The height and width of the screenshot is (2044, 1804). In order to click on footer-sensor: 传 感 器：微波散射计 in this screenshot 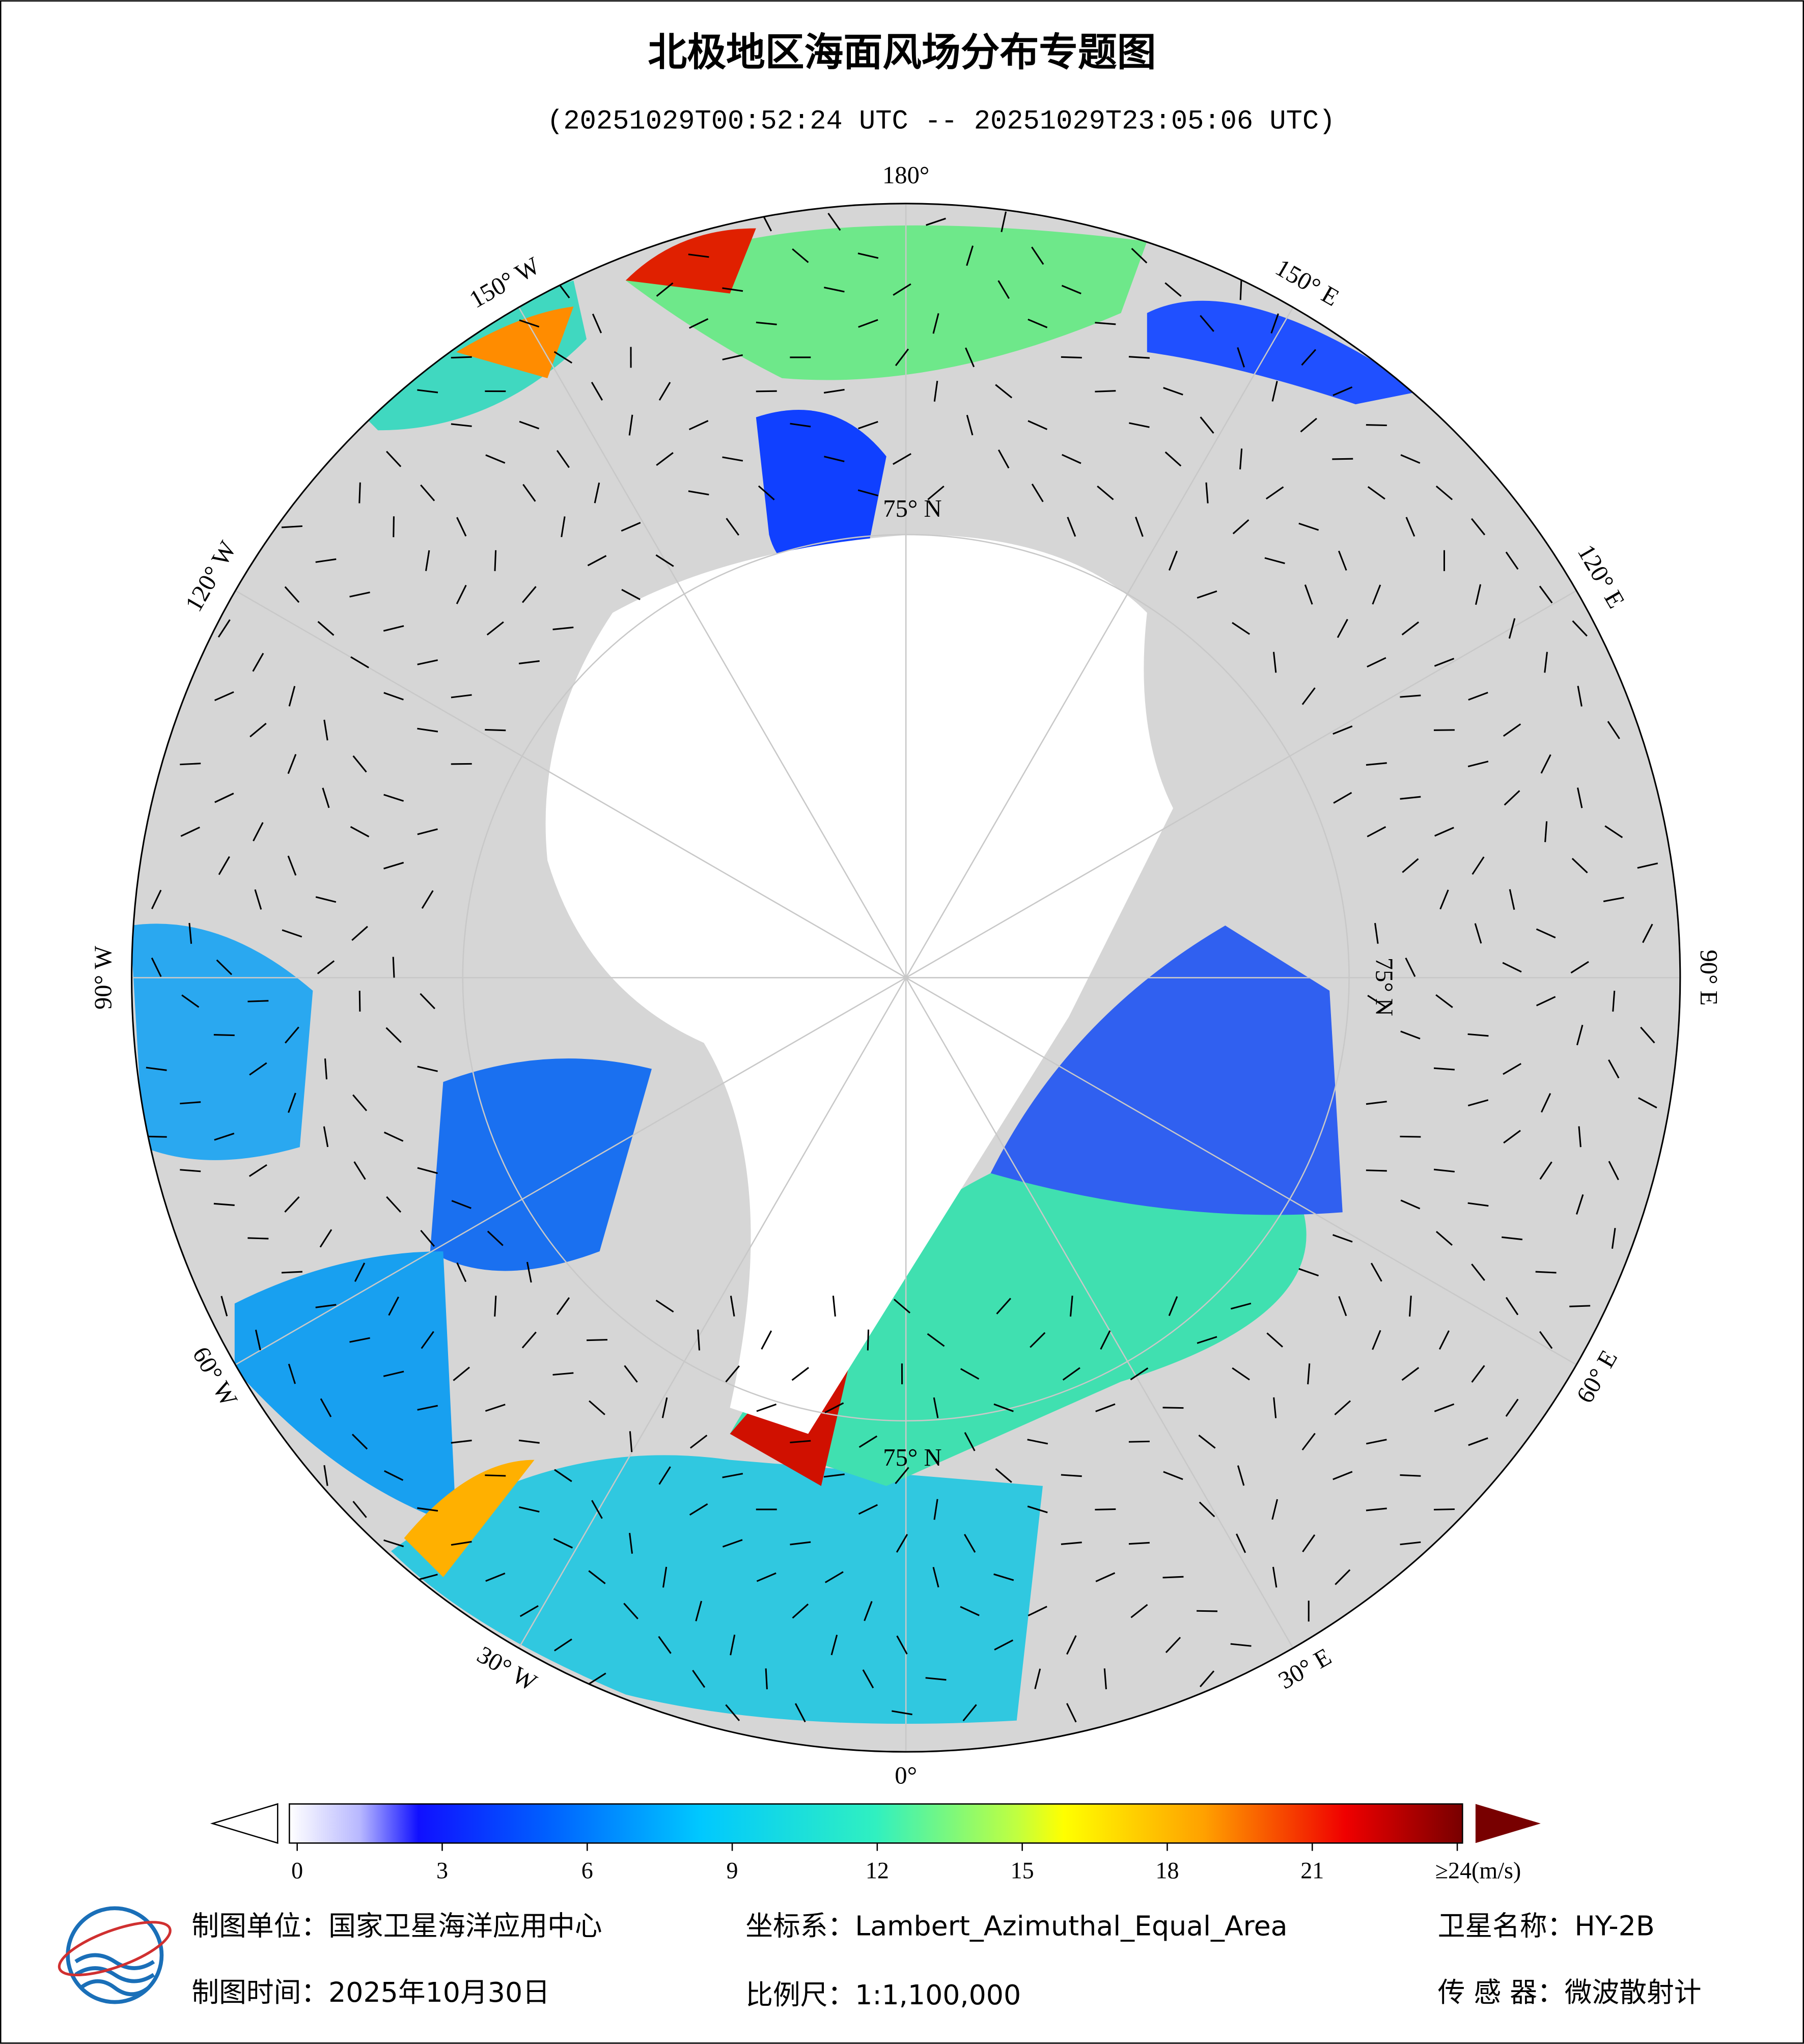, I will do `click(1570, 1992)`.